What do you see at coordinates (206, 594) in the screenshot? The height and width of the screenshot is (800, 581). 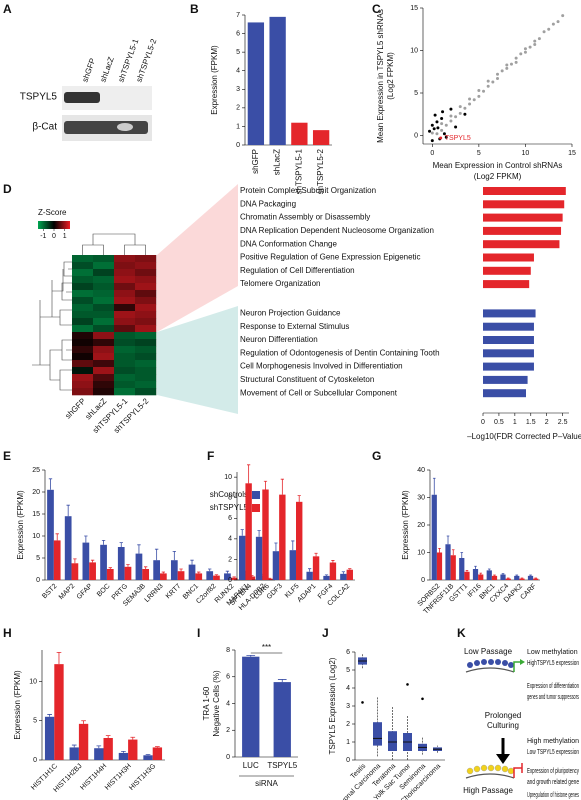 I see `x-tick-label: C2orf82` at bounding box center [206, 594].